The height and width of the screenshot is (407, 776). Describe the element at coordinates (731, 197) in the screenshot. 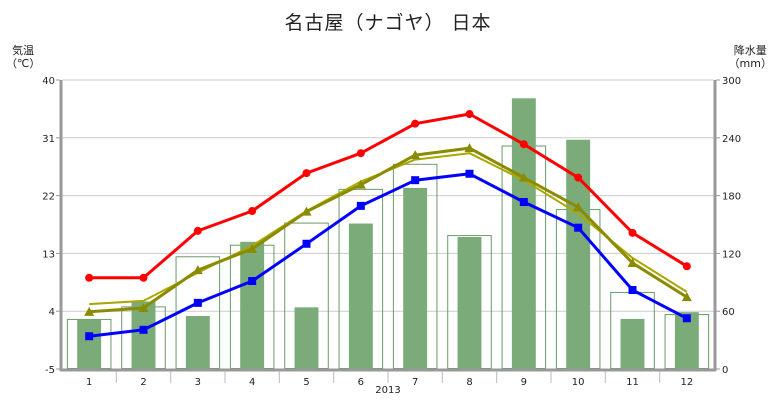

I see `right-tick-label: 180` at that location.